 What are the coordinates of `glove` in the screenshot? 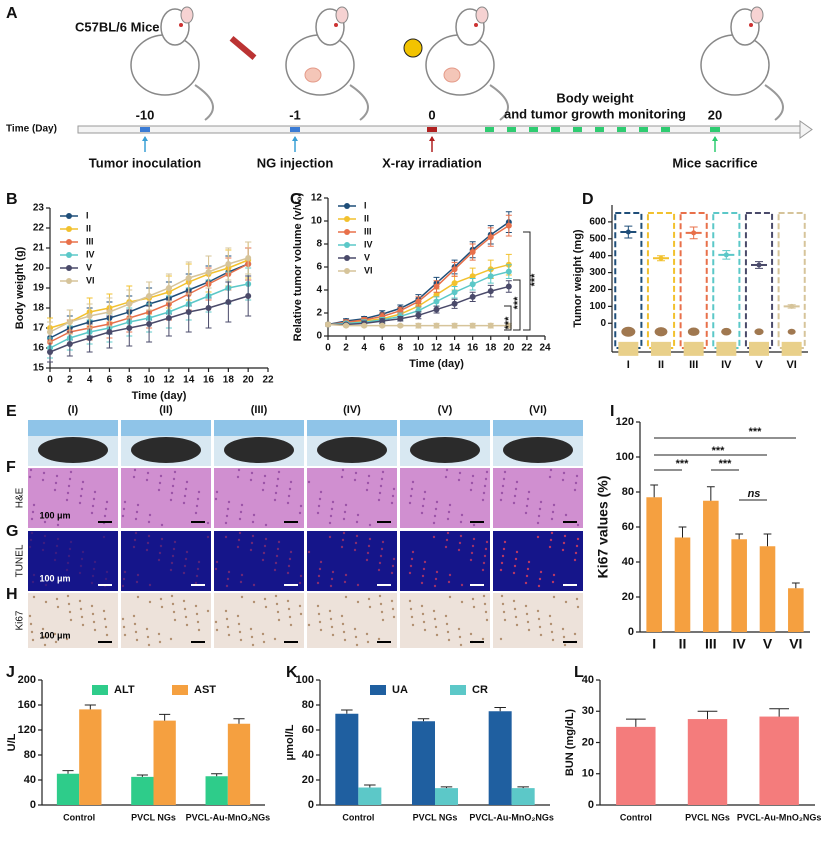 It's located at (166, 428).